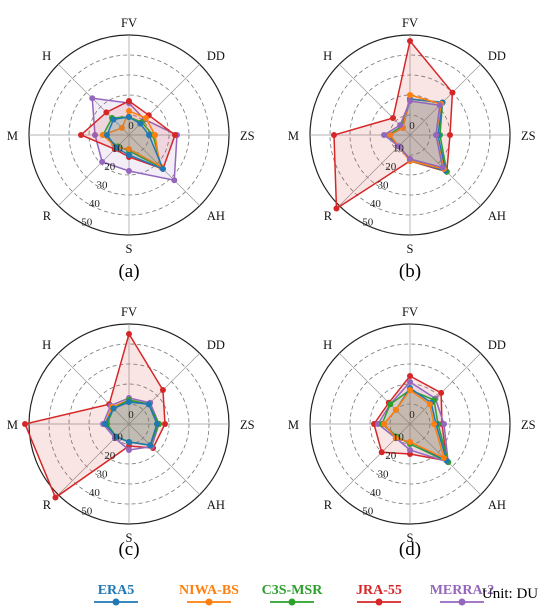 This screenshot has height=614, width=550. Describe the element at coordinates (414, 424) in the screenshot. I see `series-niwa-bs` at that location.